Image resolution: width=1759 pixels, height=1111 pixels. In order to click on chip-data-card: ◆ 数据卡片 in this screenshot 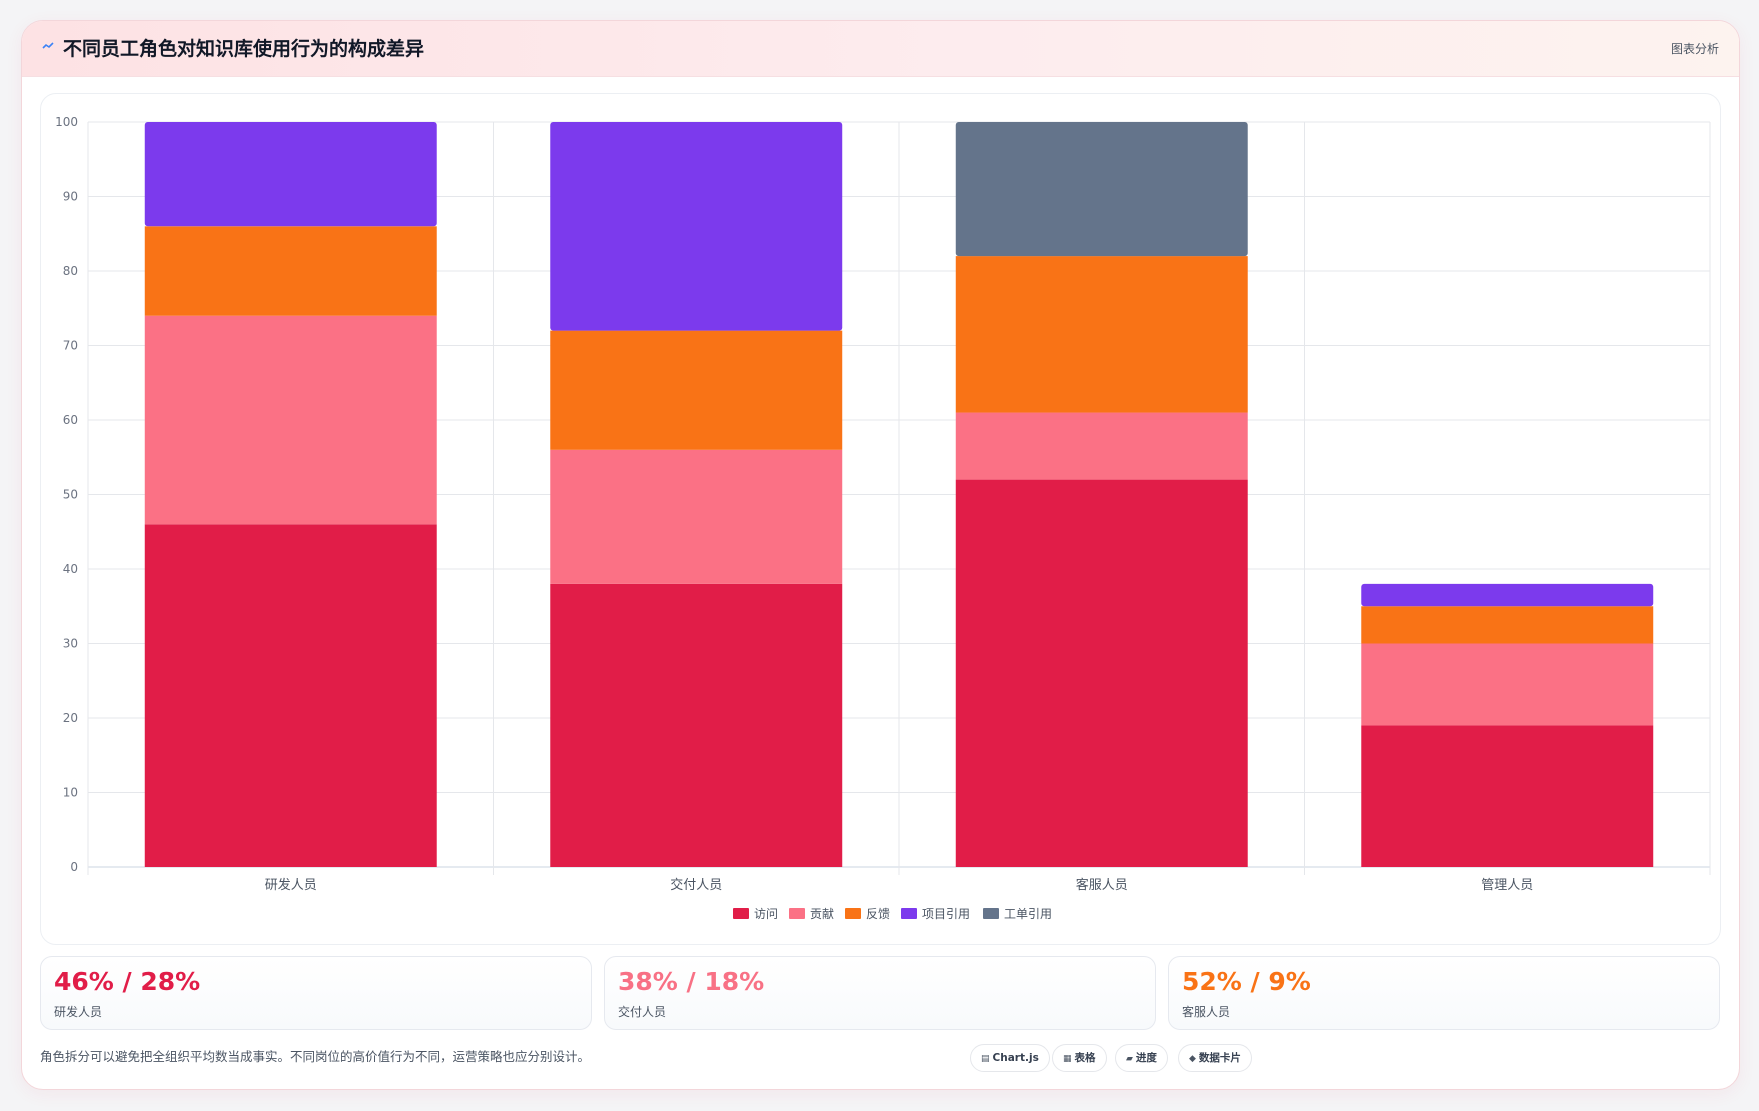, I will do `click(1215, 1058)`.